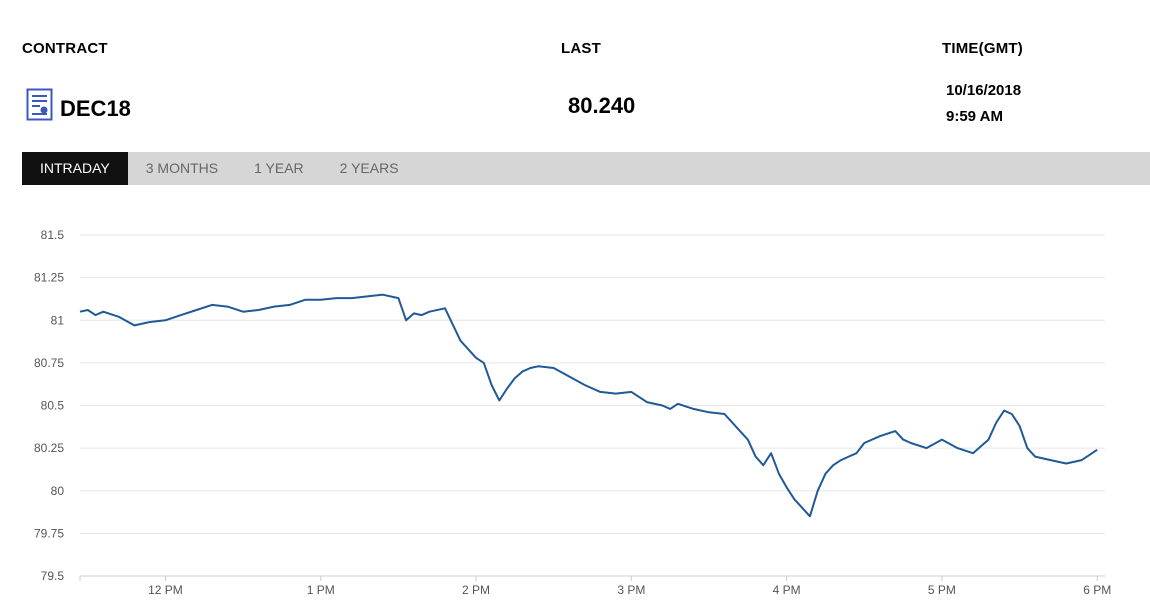 Image resolution: width=1150 pixels, height=615 pixels. What do you see at coordinates (1097, 590) in the screenshot?
I see `x-tick-label: 6 PM` at bounding box center [1097, 590].